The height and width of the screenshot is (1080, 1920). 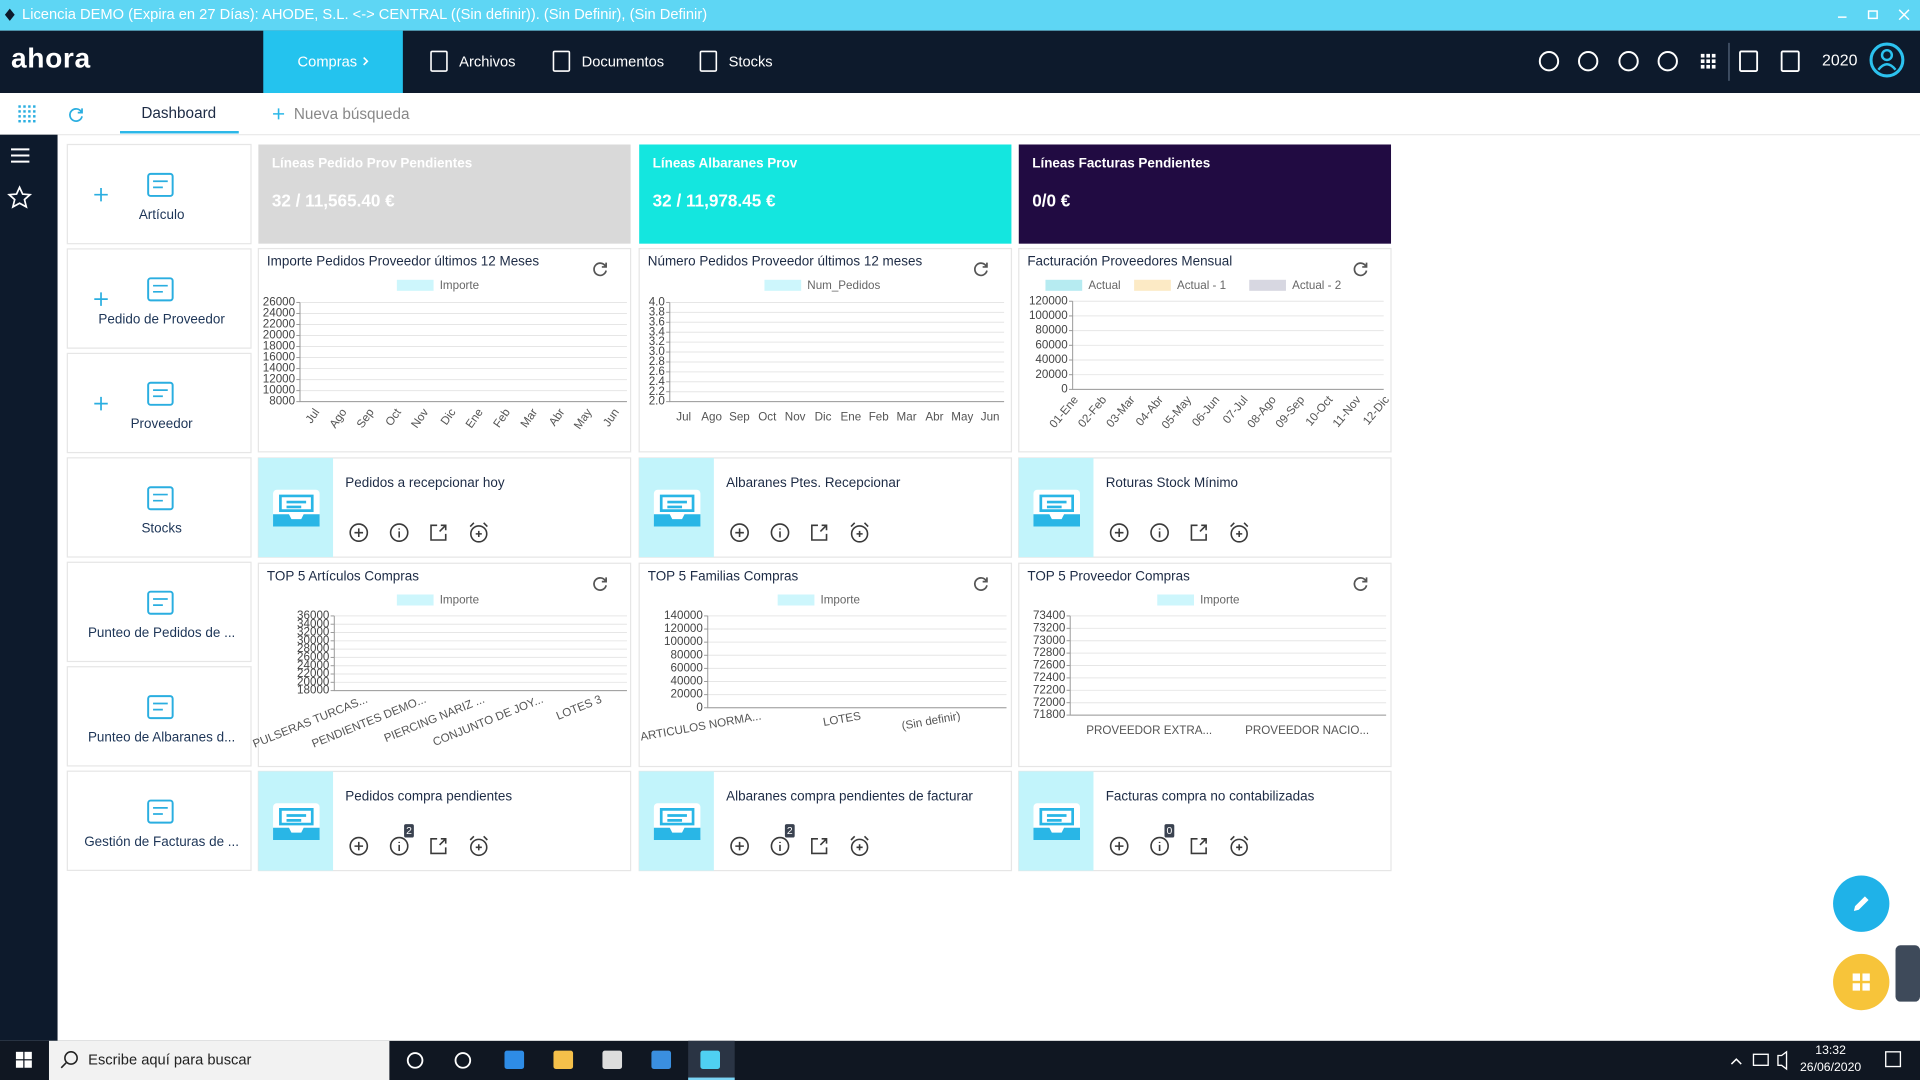 I want to click on kpi-card: Líneas Albaranes Prov 32 / 11,978.45 €, so click(x=825, y=194).